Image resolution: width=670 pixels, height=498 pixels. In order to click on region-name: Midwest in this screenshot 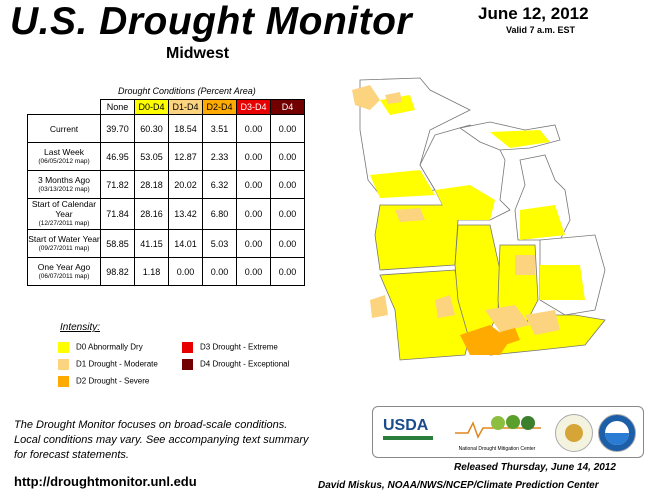, I will do `click(198, 53)`.